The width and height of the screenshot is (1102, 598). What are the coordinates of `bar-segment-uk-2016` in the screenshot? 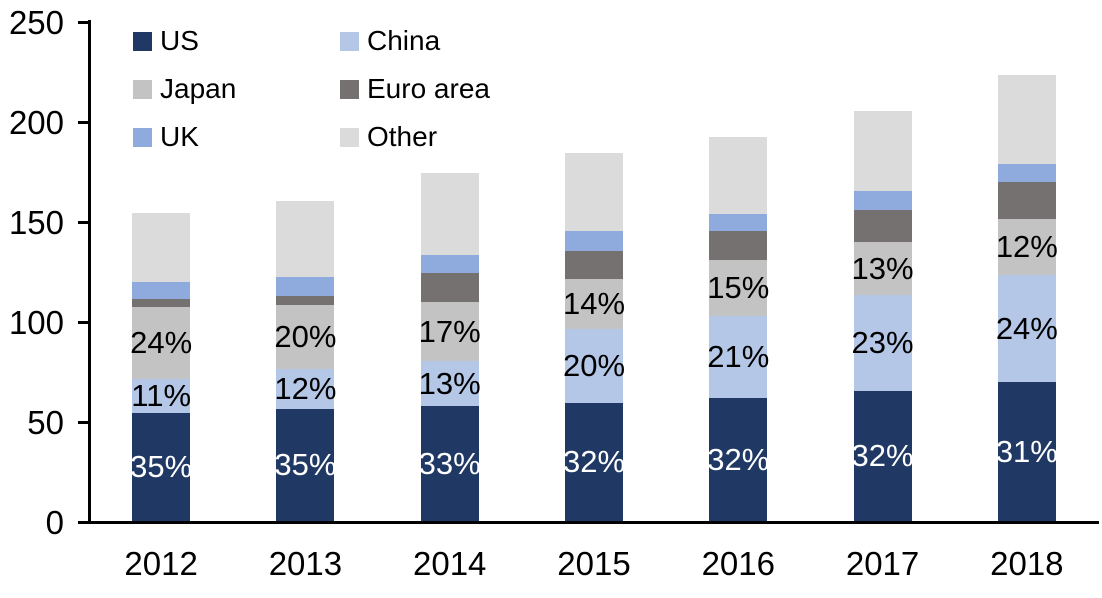 It's located at (738, 222).